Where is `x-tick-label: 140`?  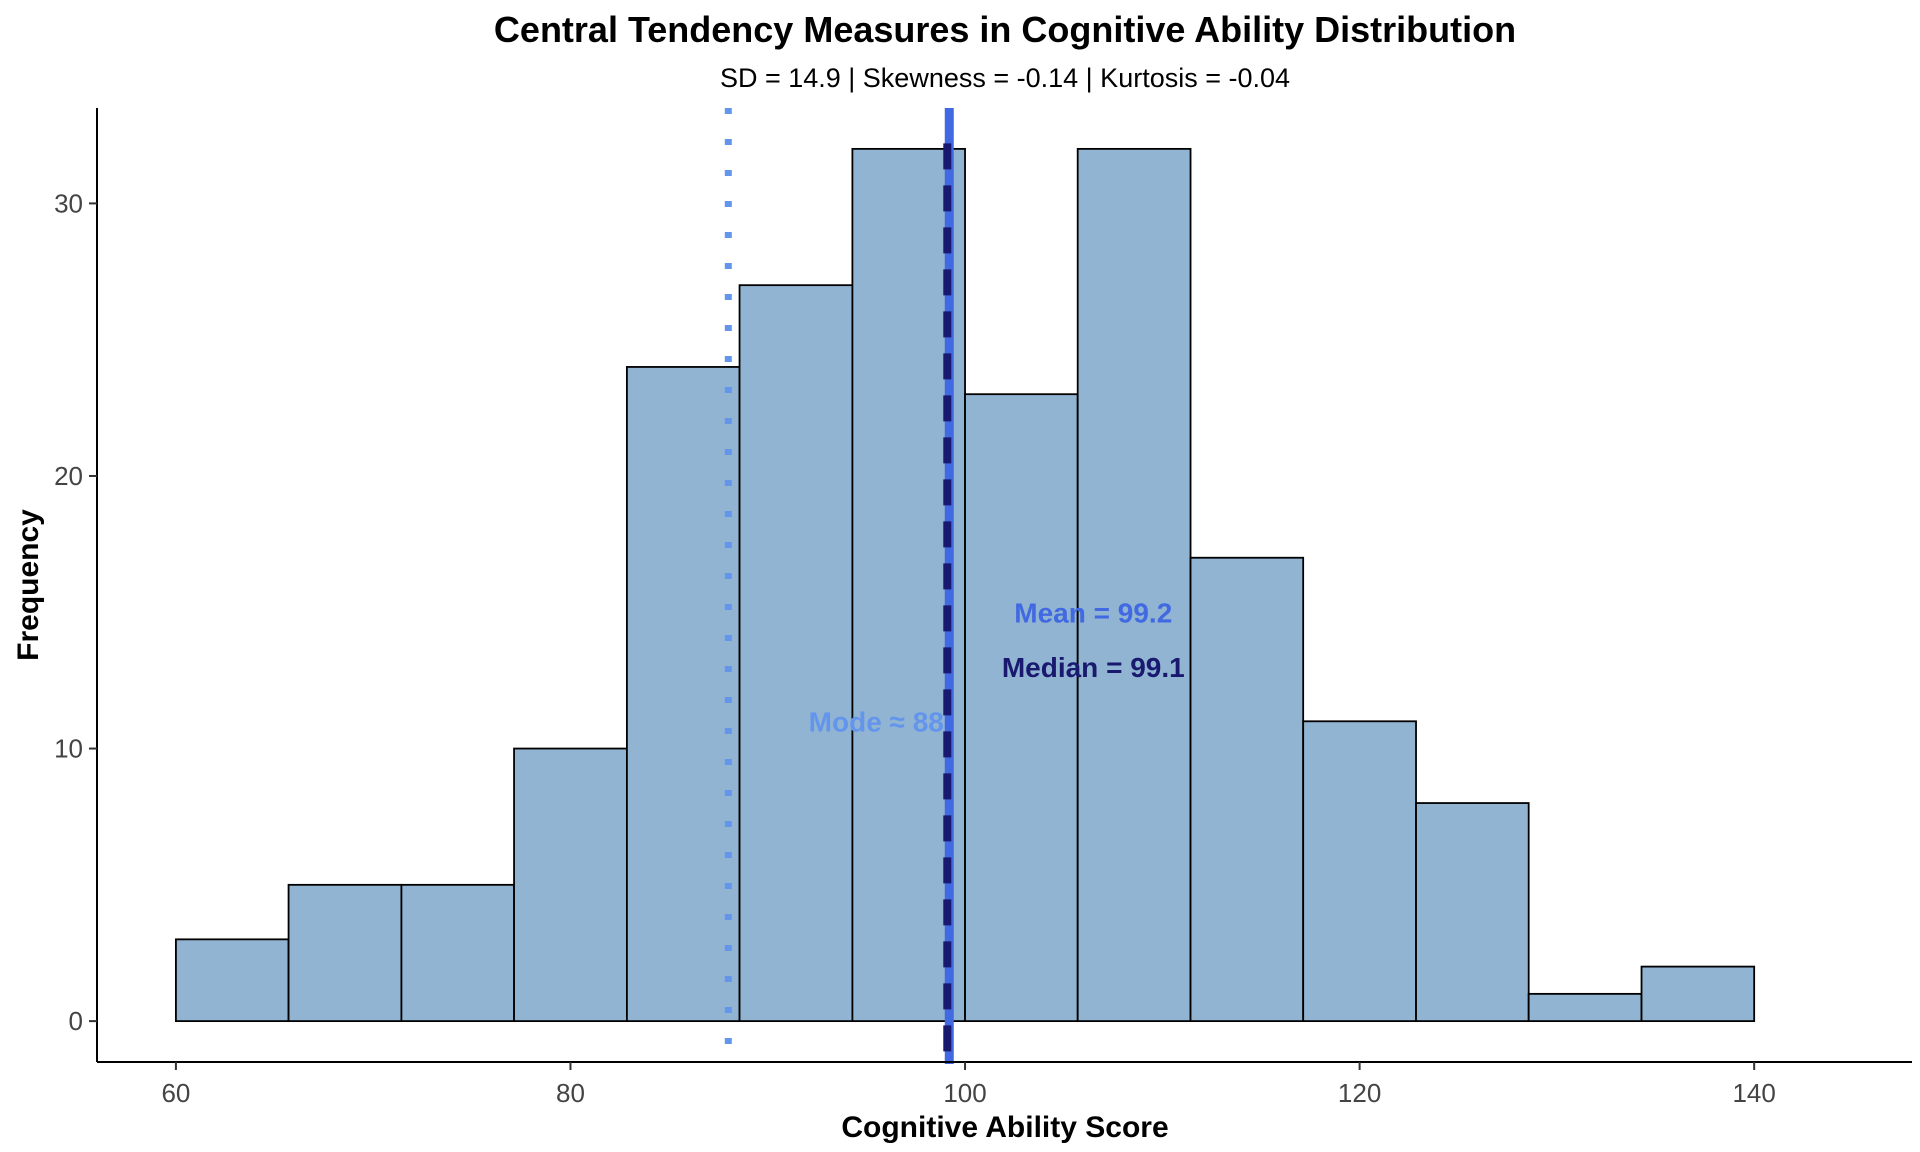 x-tick-label: 140 is located at coordinates (1753, 1093).